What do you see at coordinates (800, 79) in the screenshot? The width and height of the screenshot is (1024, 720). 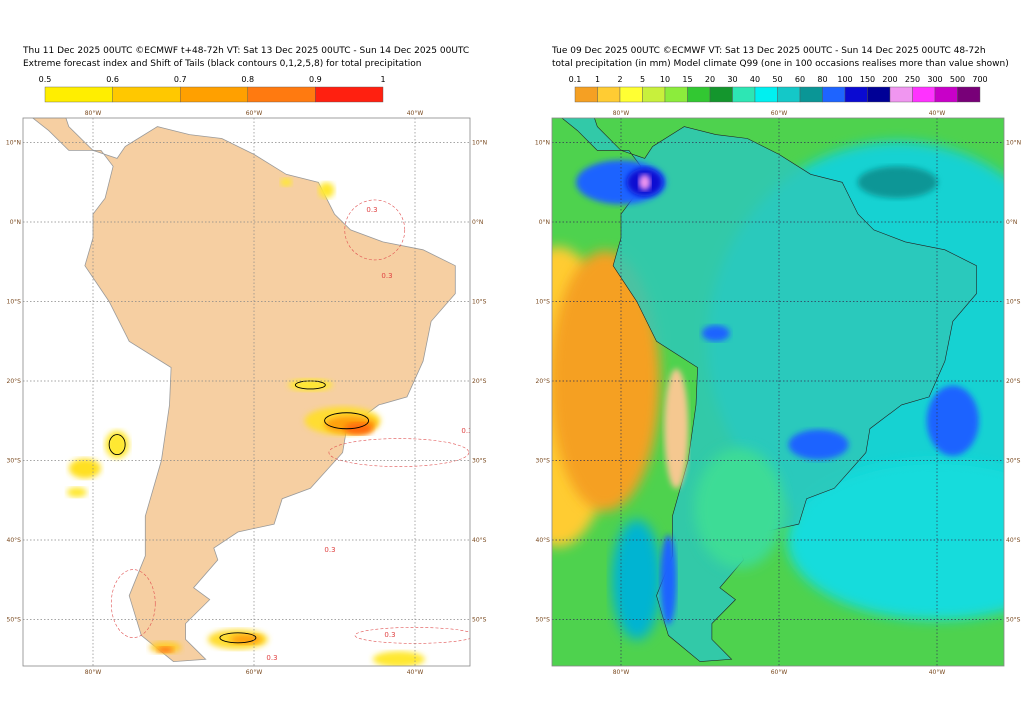 I see `colorbar-label: 60` at bounding box center [800, 79].